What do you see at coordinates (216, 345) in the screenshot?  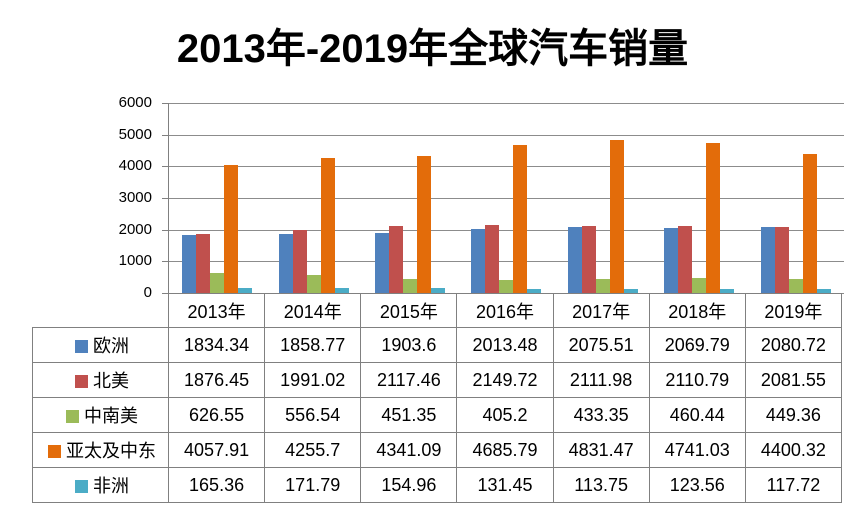 I see `value-cell: 1834.34` at bounding box center [216, 345].